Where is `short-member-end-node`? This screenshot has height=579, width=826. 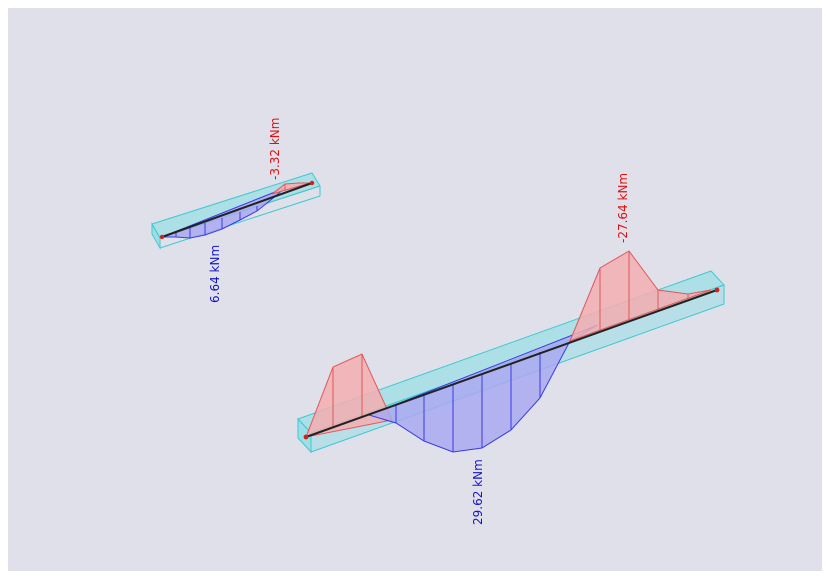 short-member-end-node is located at coordinates (312, 183).